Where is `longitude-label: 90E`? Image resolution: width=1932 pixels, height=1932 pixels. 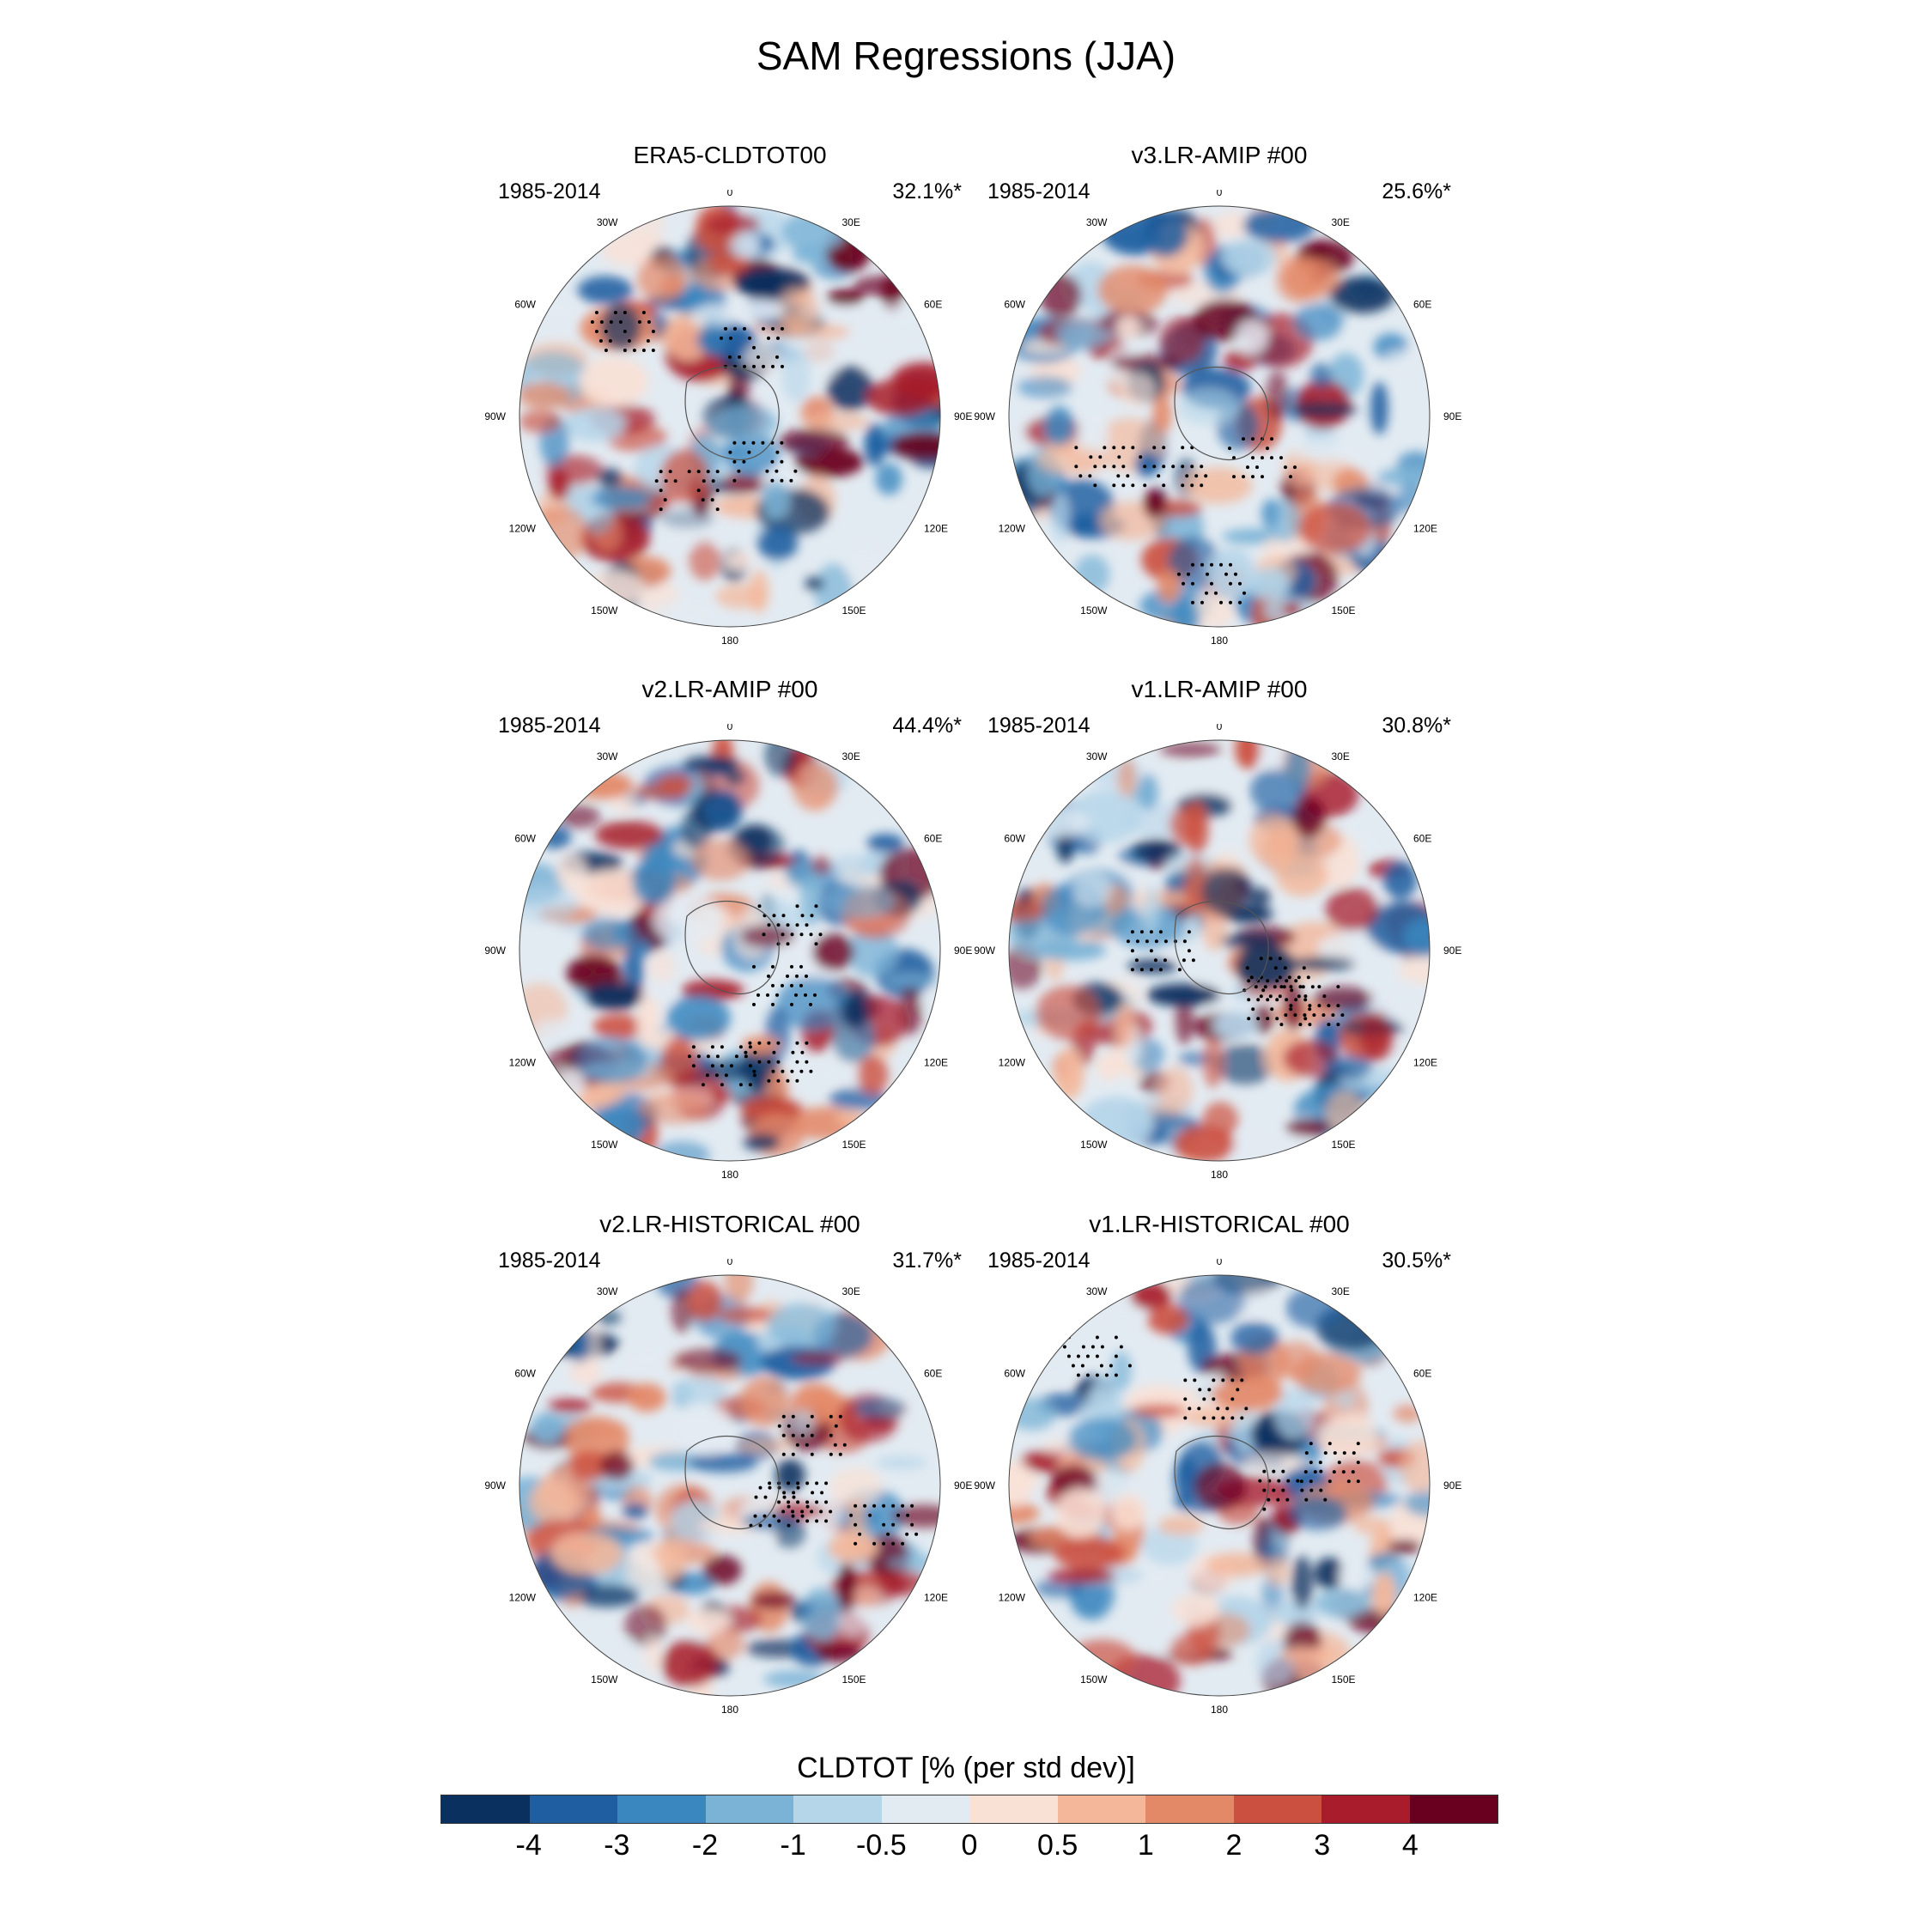 longitude-label: 90E is located at coordinates (1452, 1485).